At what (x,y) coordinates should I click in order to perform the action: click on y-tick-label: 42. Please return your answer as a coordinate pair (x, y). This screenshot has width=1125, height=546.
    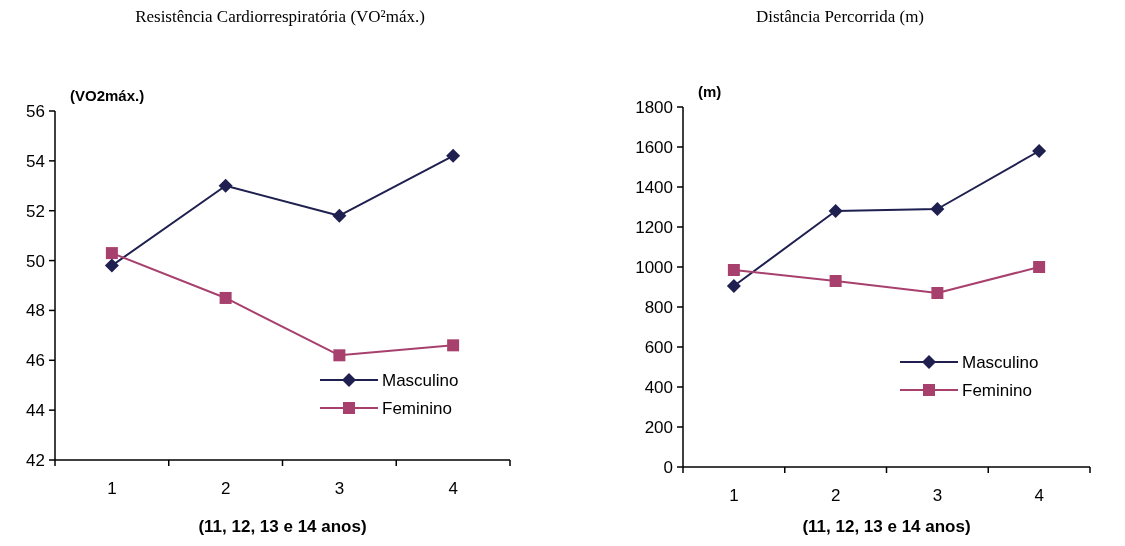
    Looking at the image, I should click on (35, 460).